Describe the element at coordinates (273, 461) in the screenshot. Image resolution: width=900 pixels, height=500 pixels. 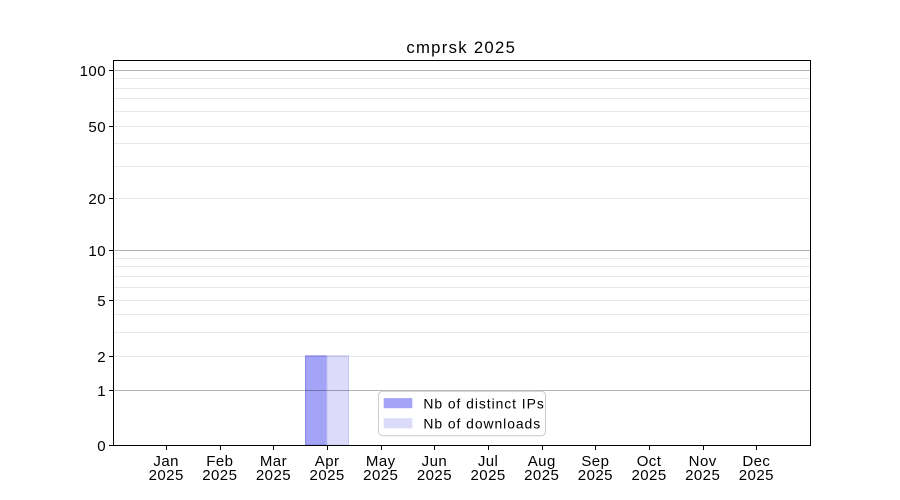
I see `svg-text: Mar` at that location.